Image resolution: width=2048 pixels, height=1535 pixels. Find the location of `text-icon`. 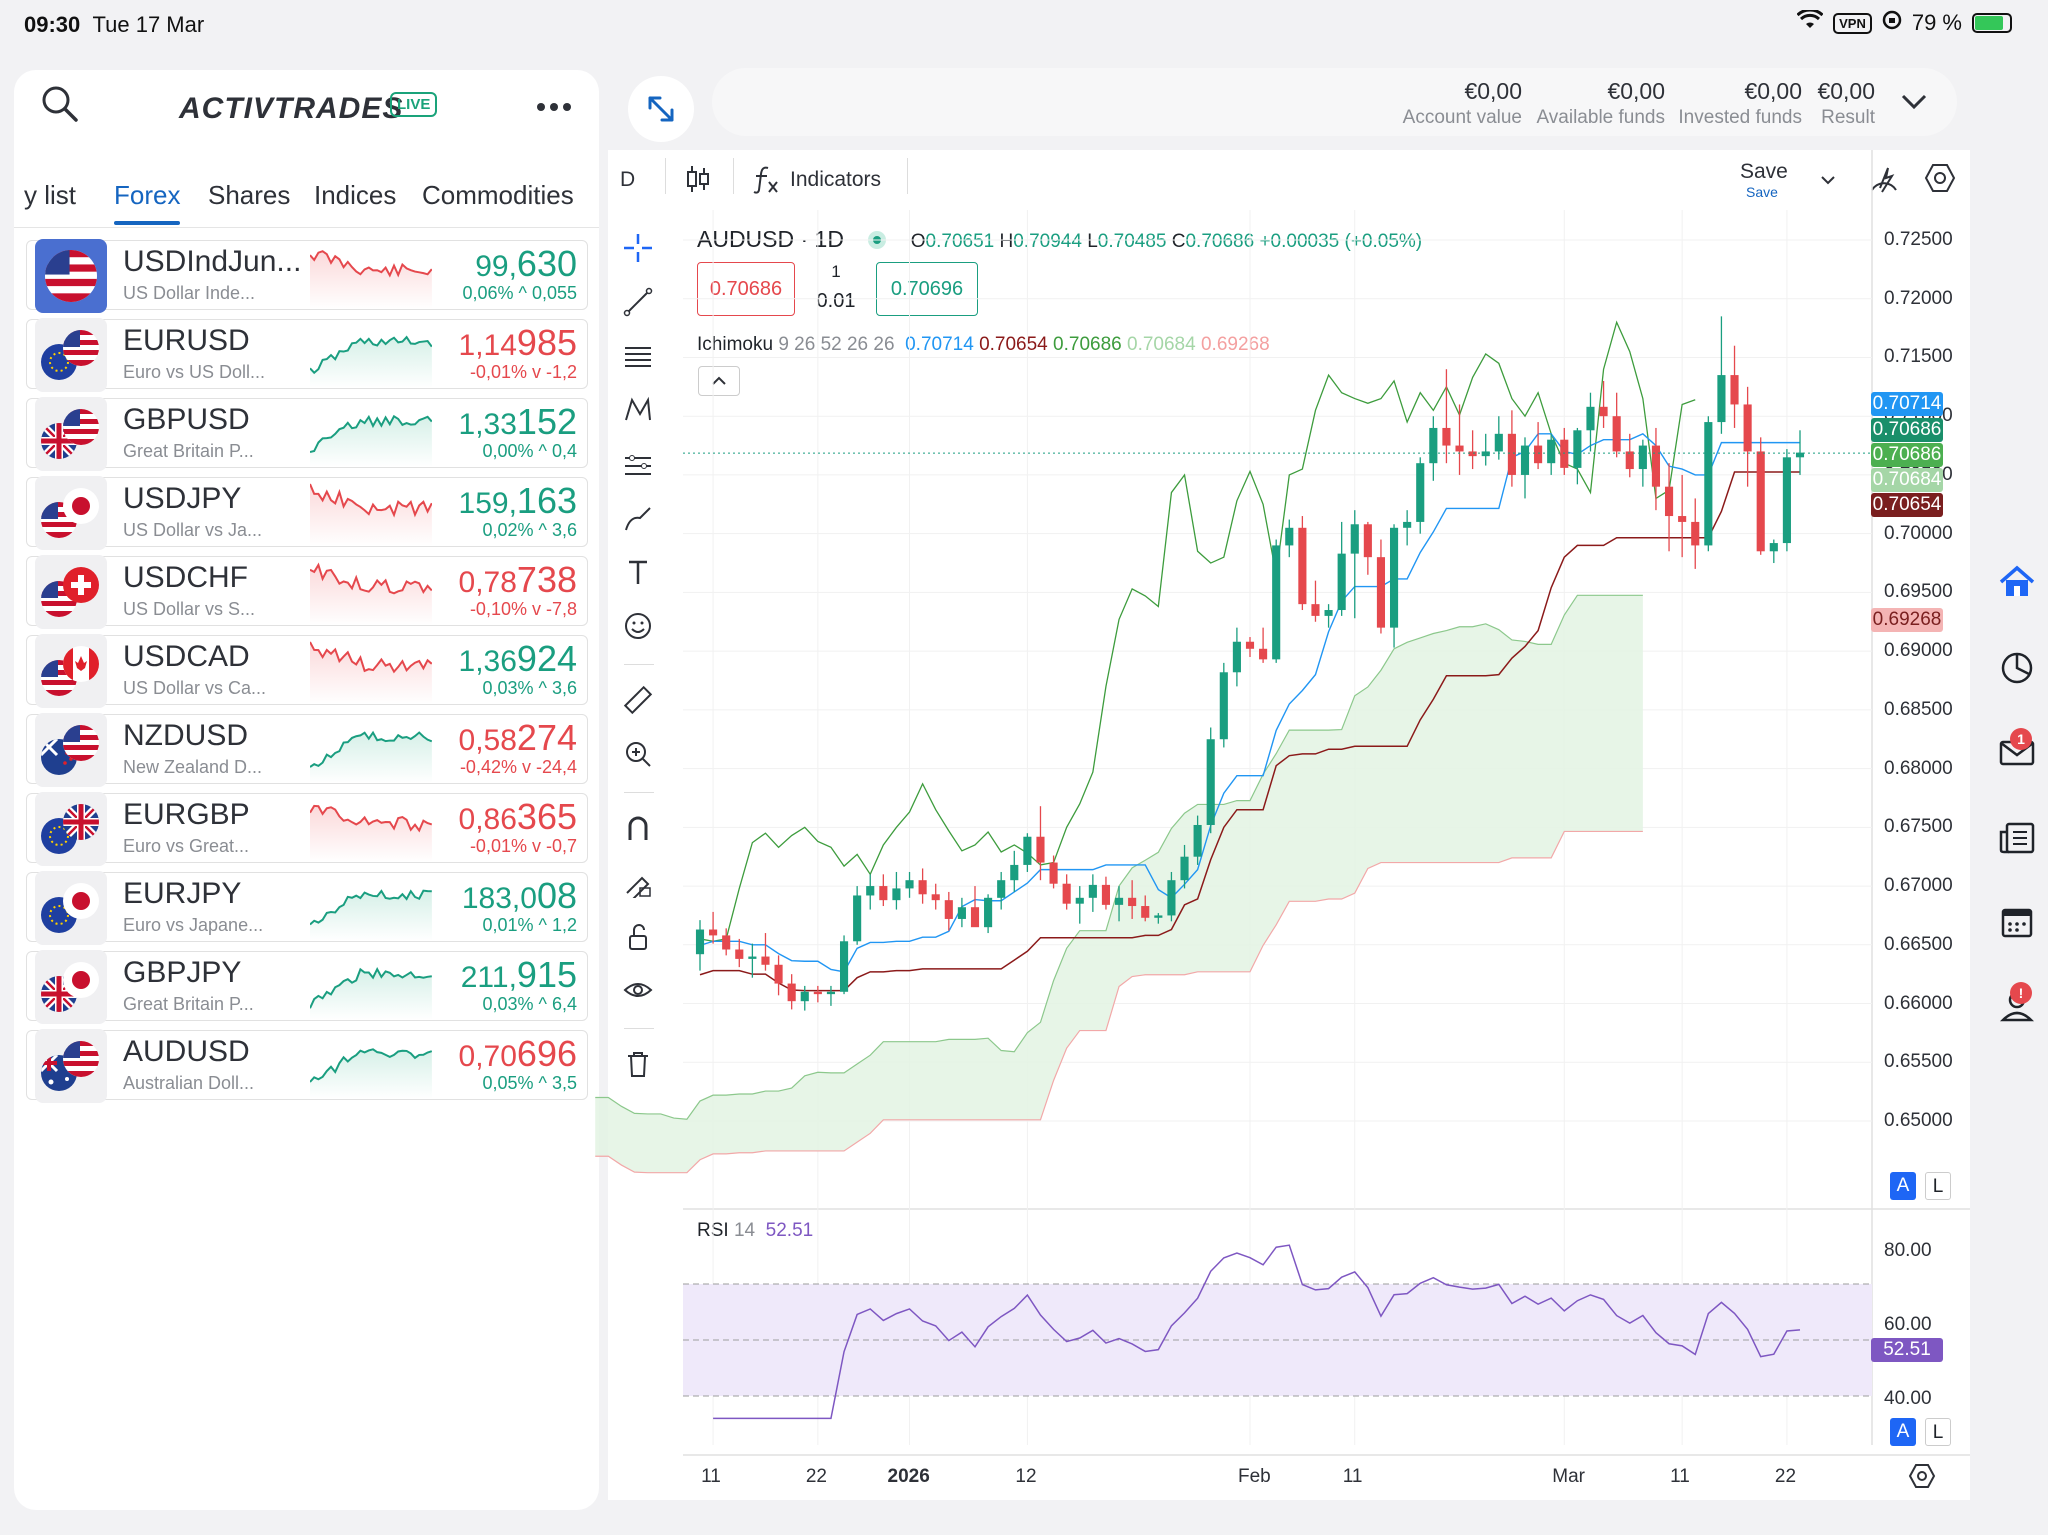

text-icon is located at coordinates (638, 574).